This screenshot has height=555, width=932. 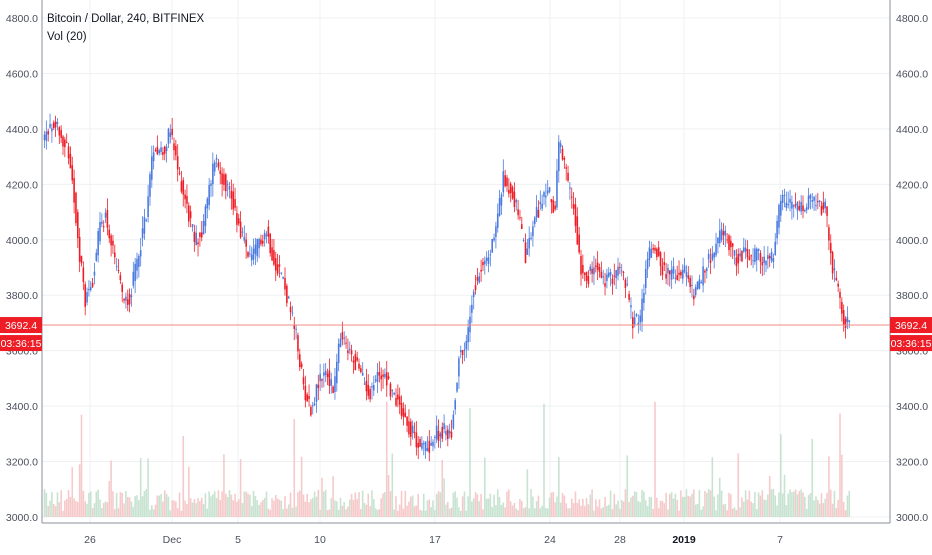 What do you see at coordinates (22, 463) in the screenshot?
I see `y-tick-label-left: 3200.0` at bounding box center [22, 463].